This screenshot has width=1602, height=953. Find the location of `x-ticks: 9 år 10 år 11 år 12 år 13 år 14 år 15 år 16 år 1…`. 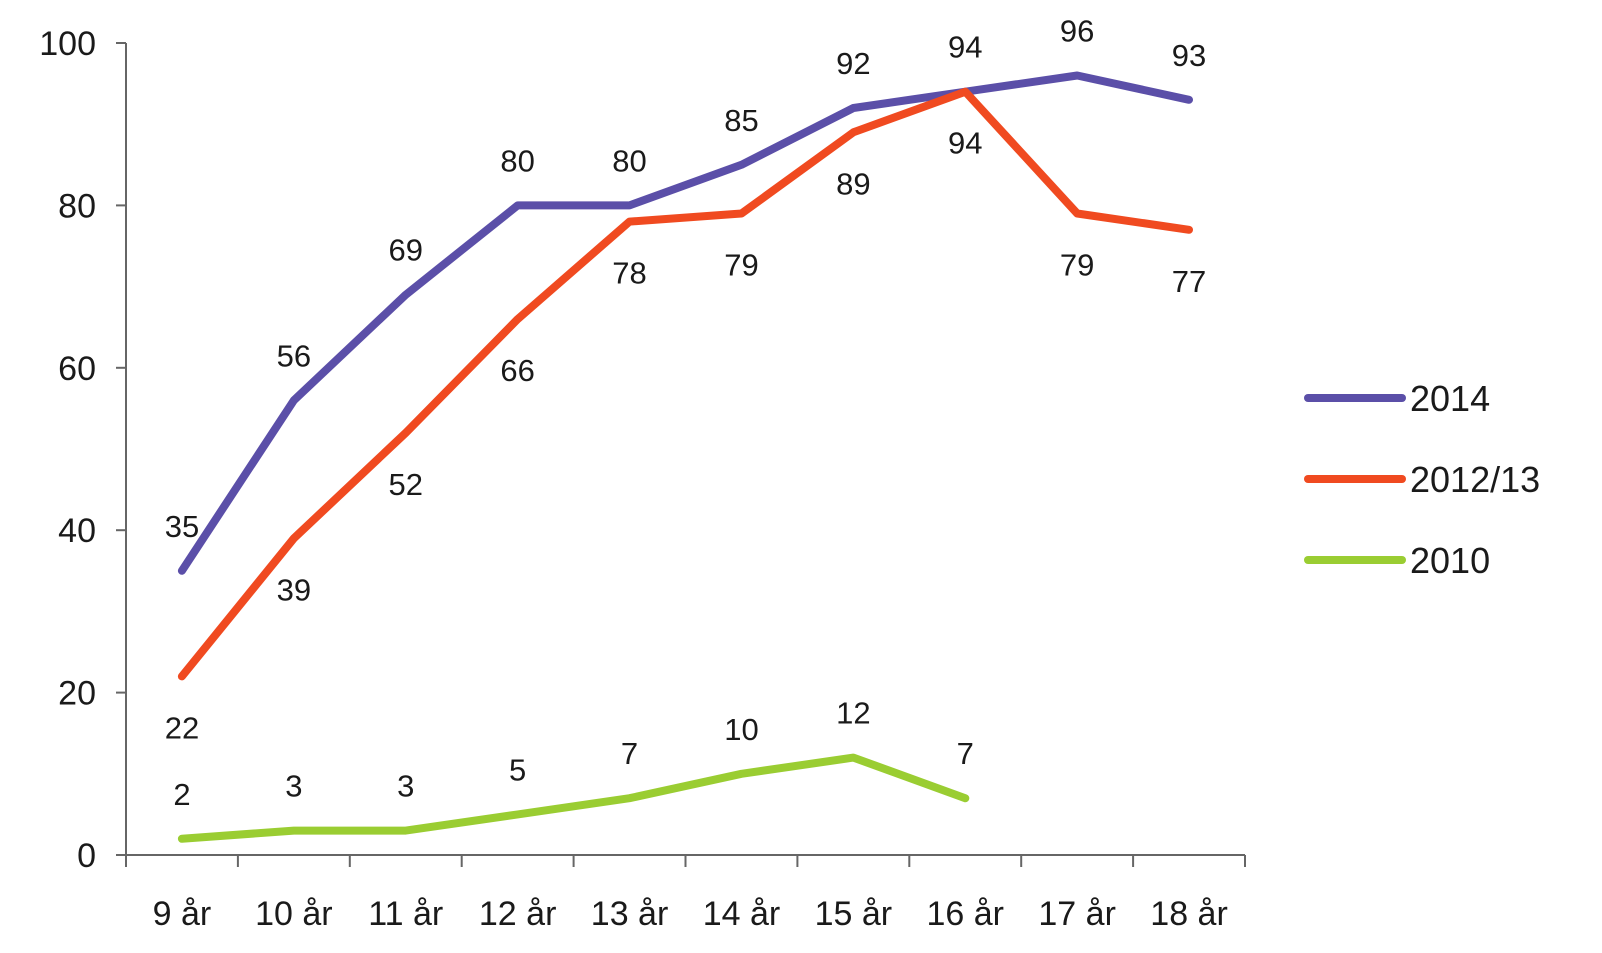

x-ticks: 9 år 10 år 11 år 12 år 13 år 14 år 15 år 16 år 1… is located at coordinates (685, 894).